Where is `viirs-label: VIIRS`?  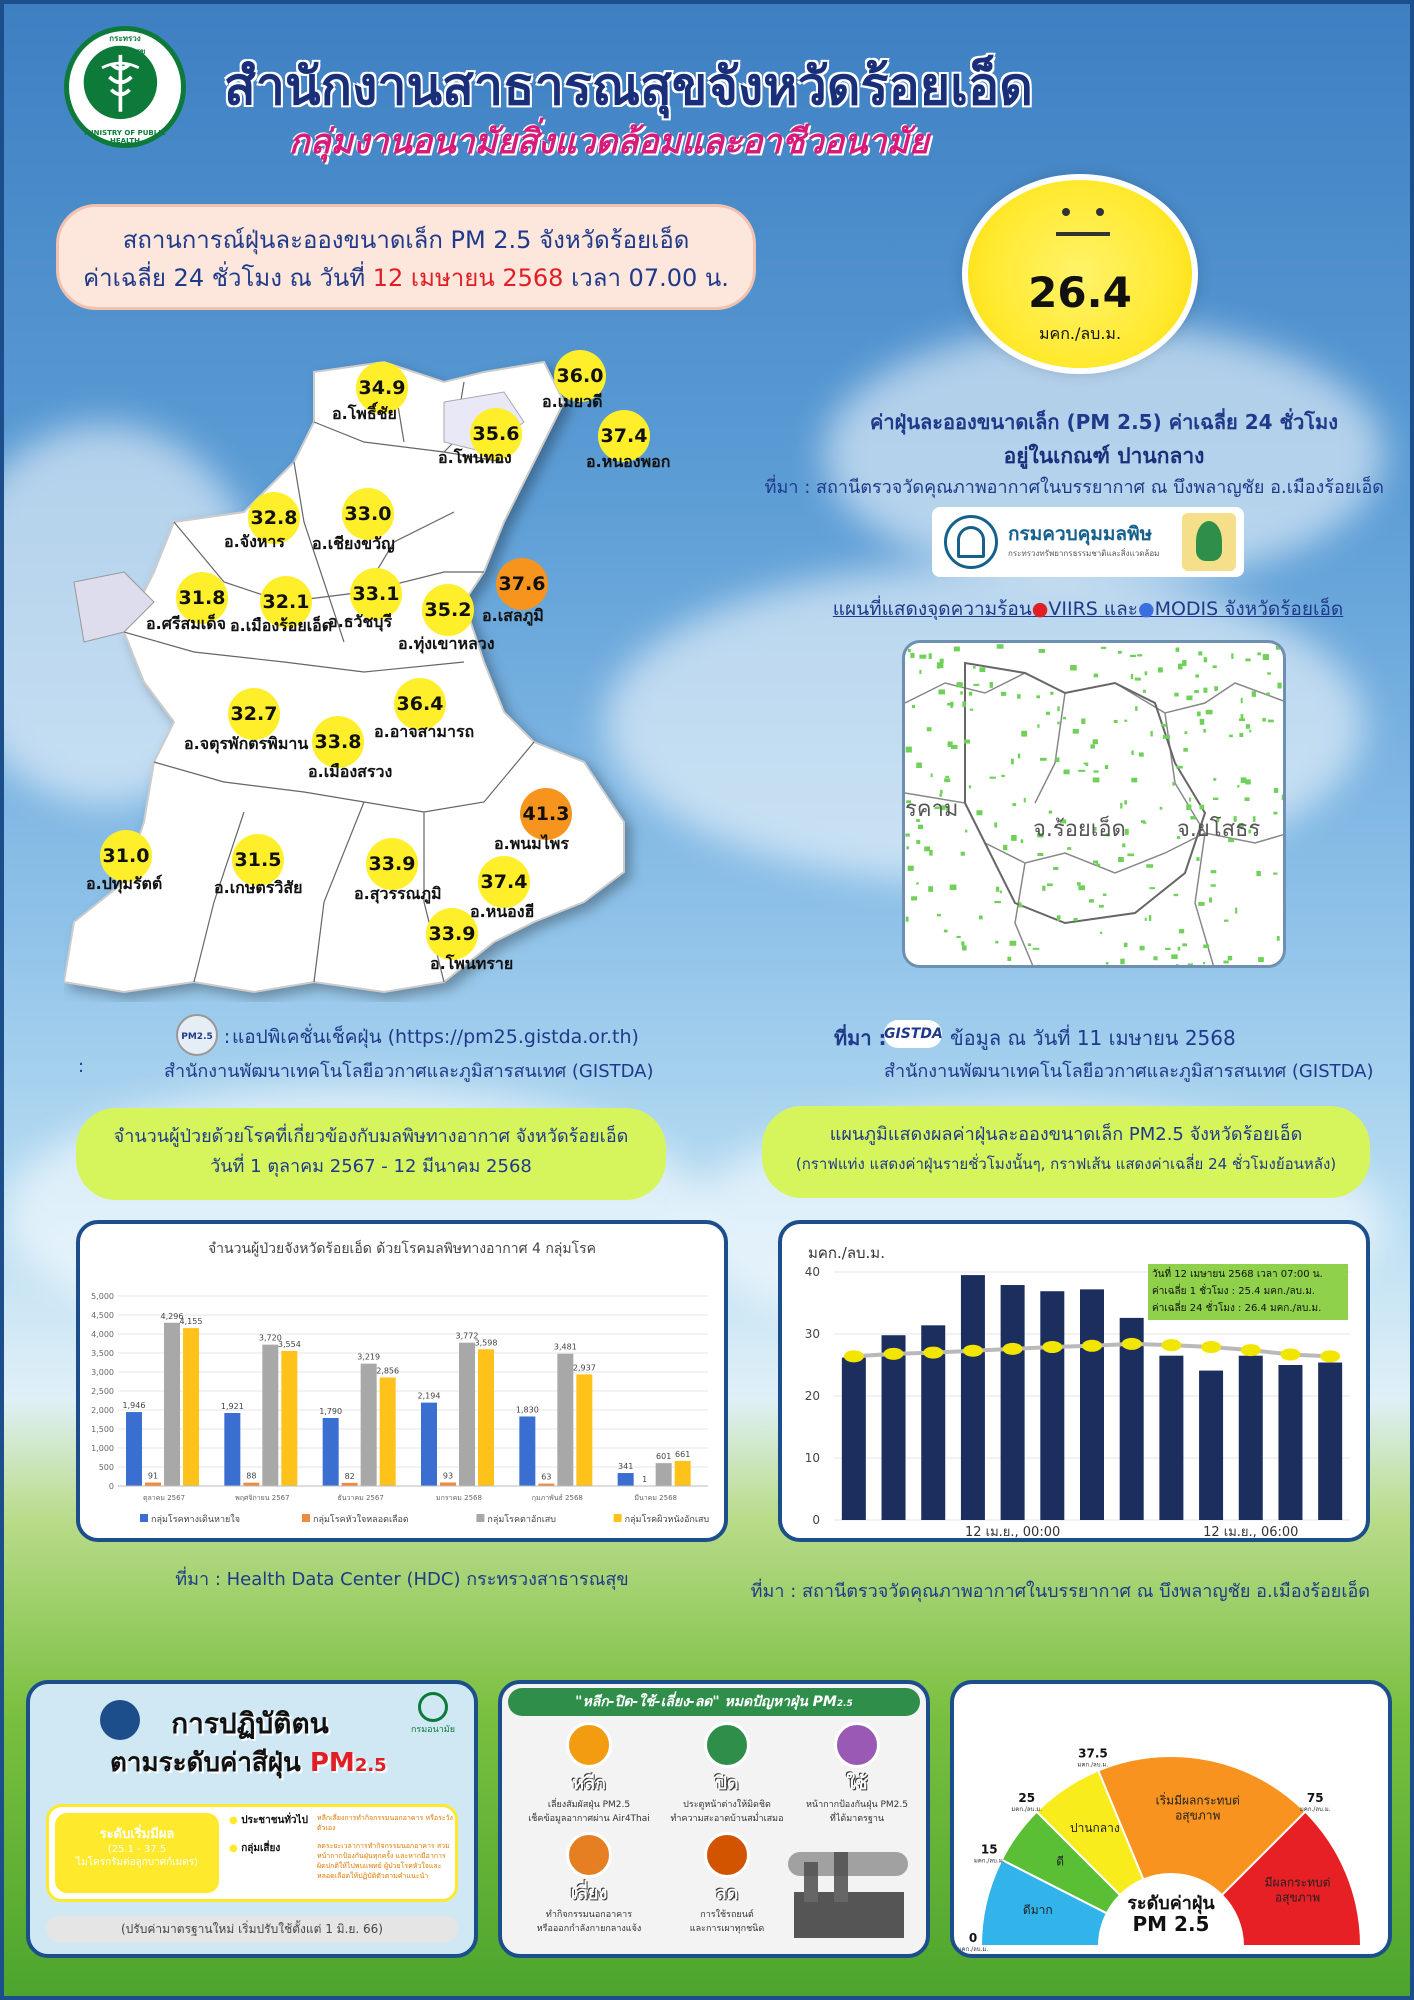 viirs-label: VIIRS is located at coordinates (1073, 609).